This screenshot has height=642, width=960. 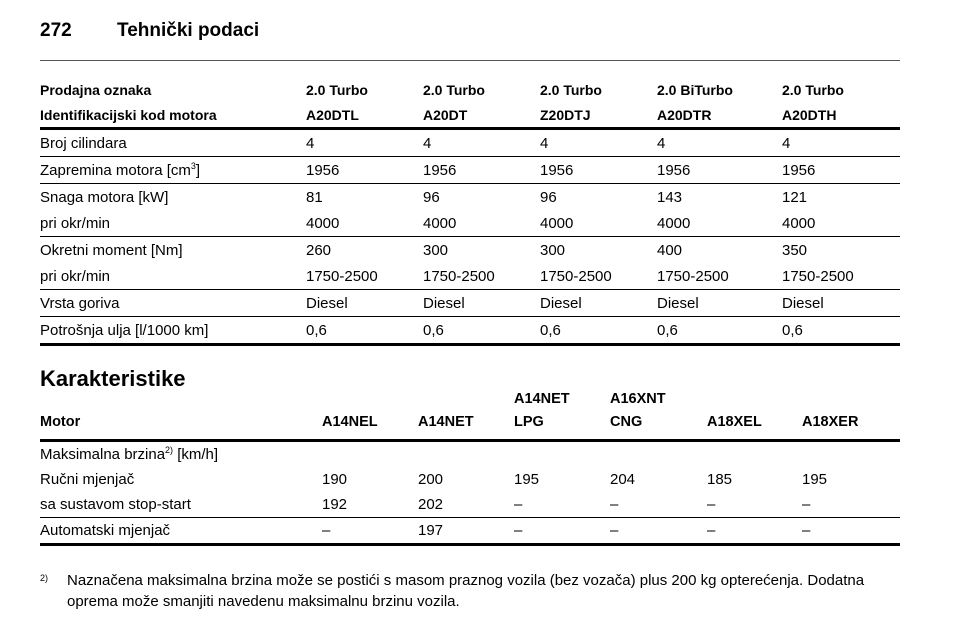 I want to click on row-label: Automatski mjenjač, so click(x=181, y=531).